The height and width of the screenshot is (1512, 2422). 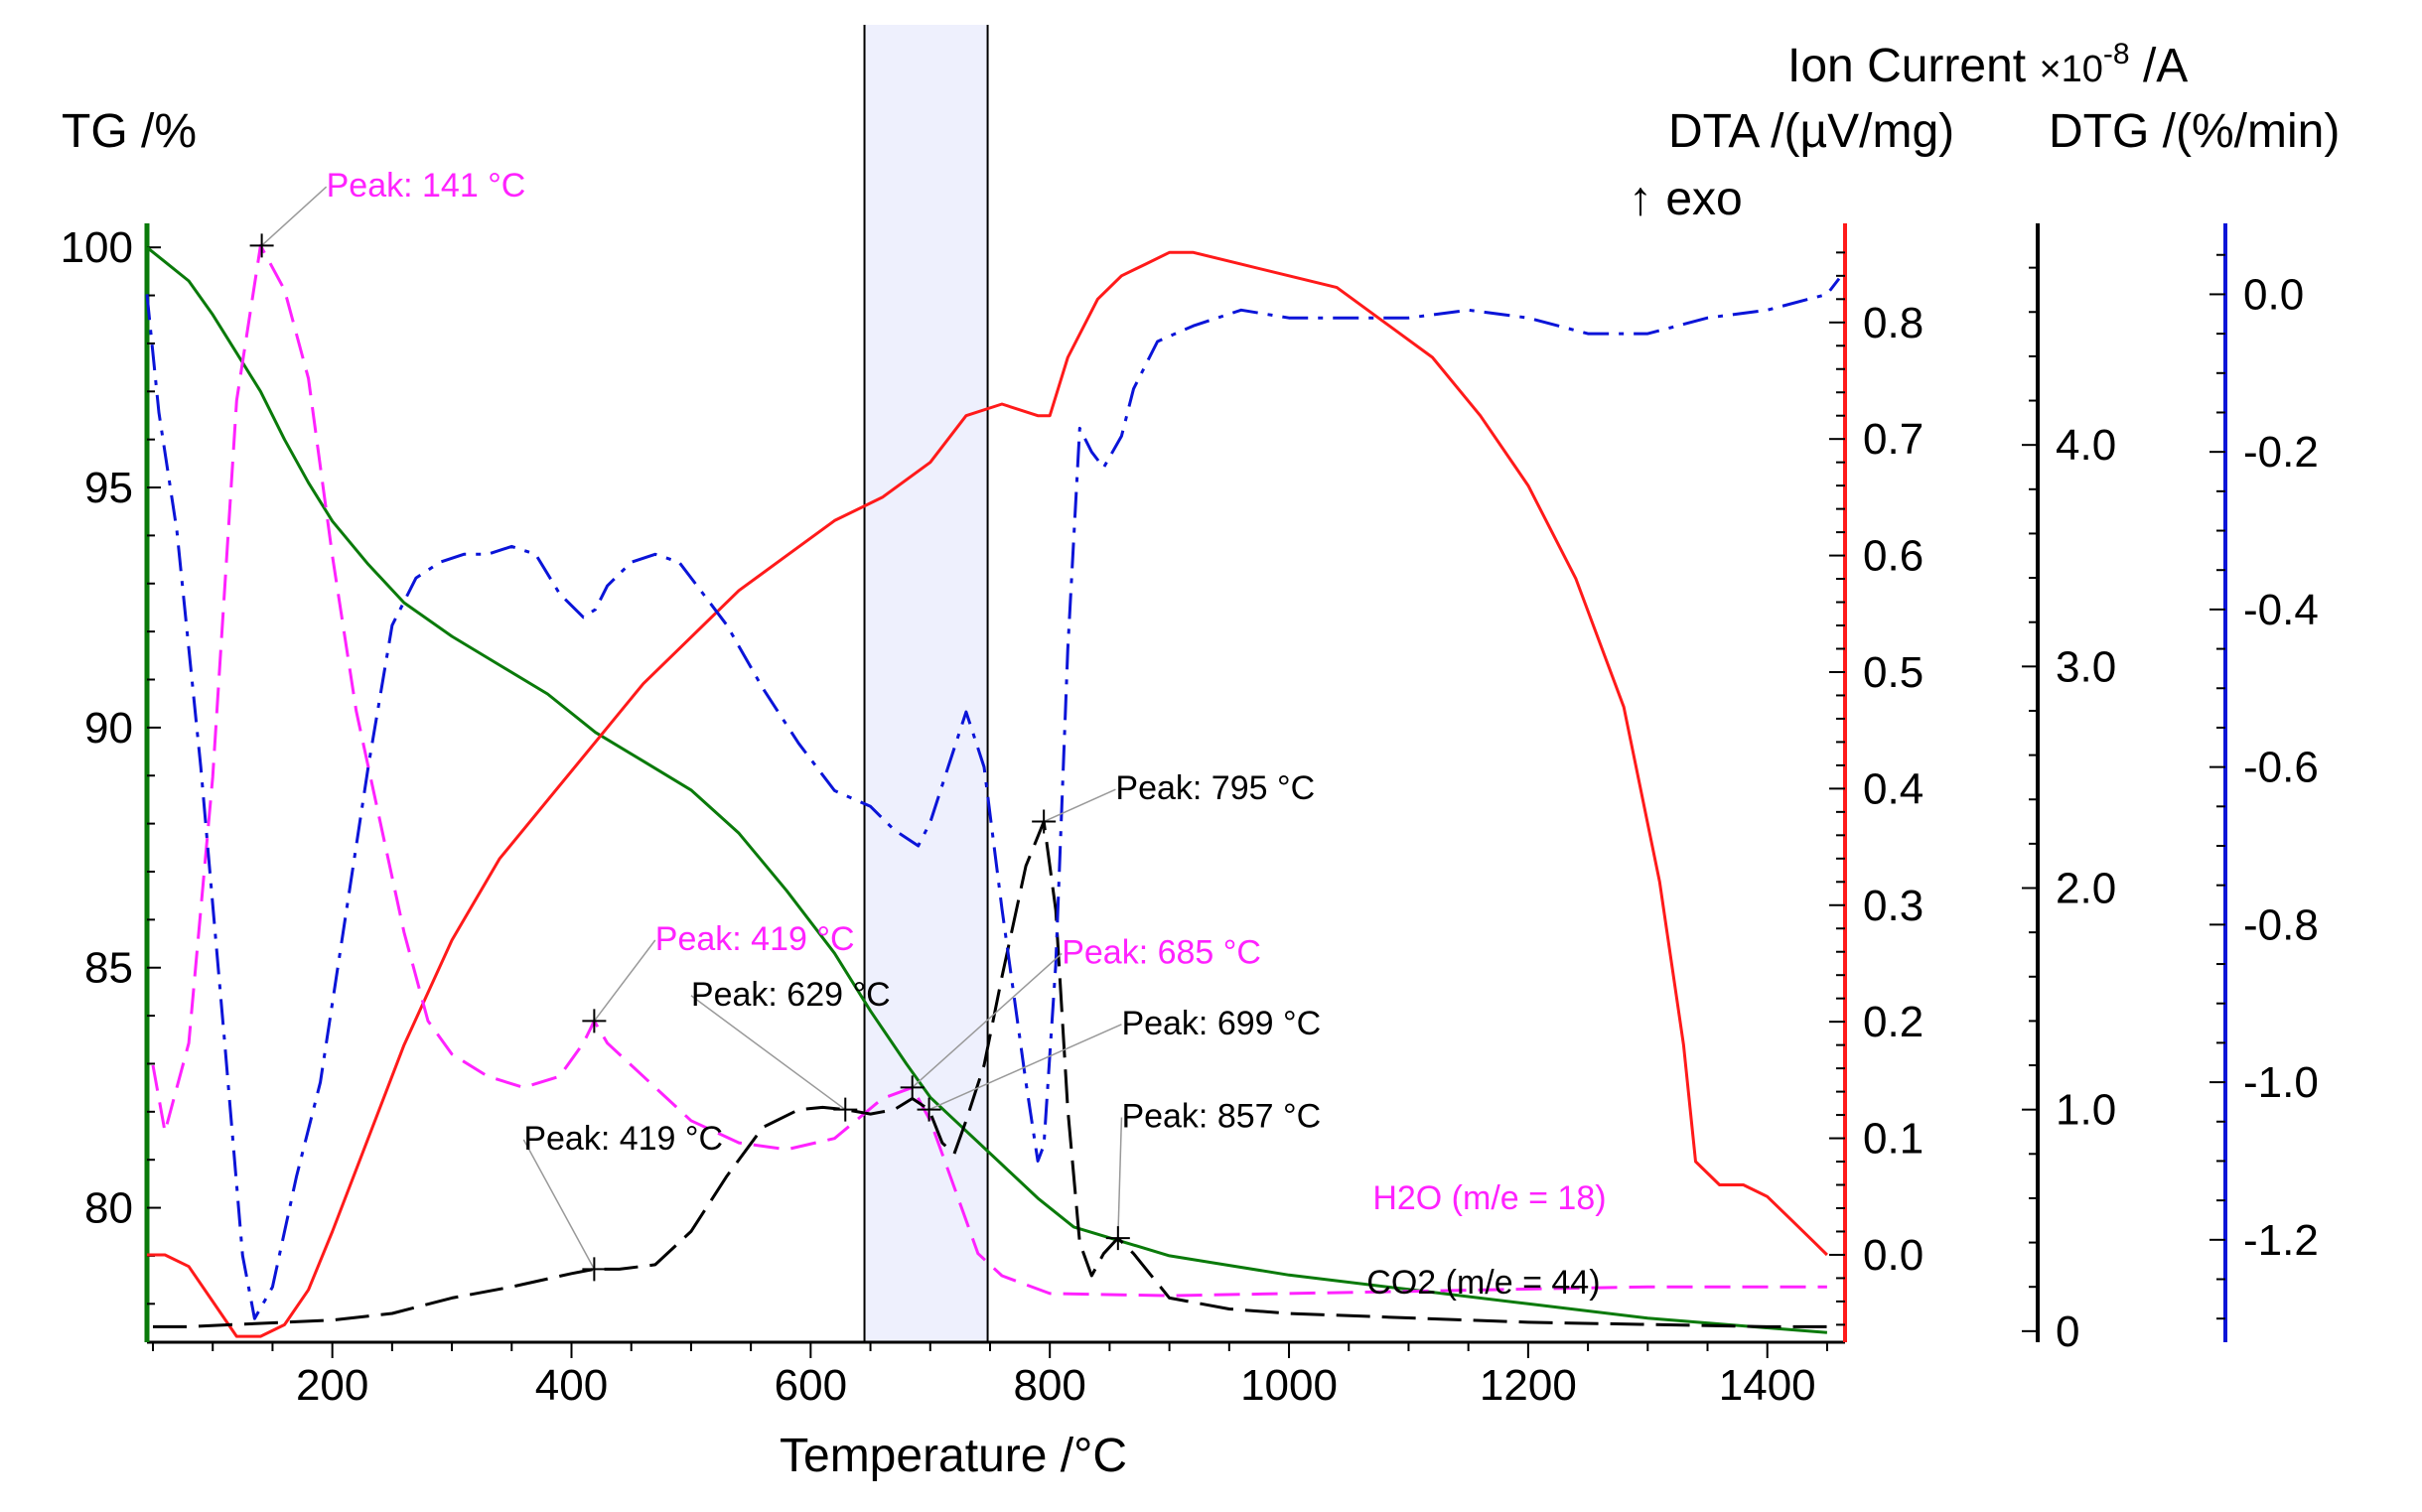 What do you see at coordinates (811, 1385) in the screenshot?
I see `x-tick-label: 600` at bounding box center [811, 1385].